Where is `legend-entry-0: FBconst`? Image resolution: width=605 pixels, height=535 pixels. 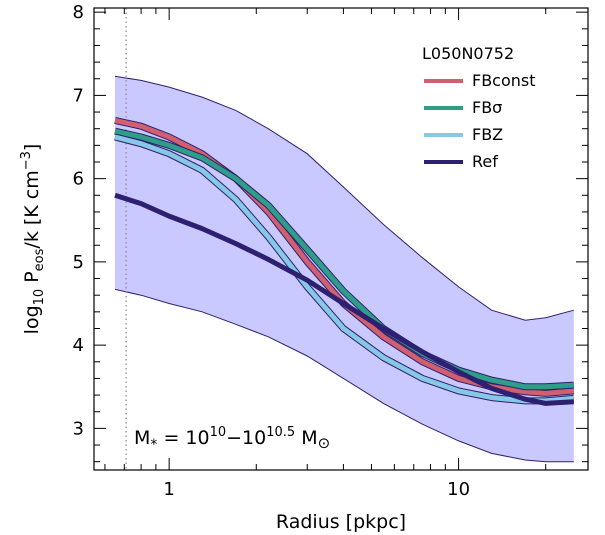
legend-entry-0: FBconst is located at coordinates (504, 80).